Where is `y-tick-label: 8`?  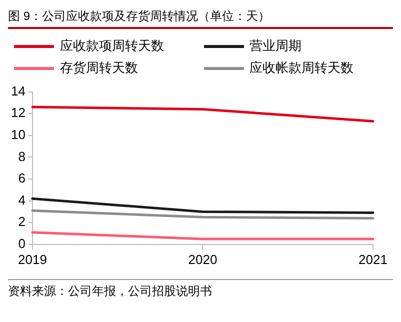 y-tick-label: 8 is located at coordinates (22, 156).